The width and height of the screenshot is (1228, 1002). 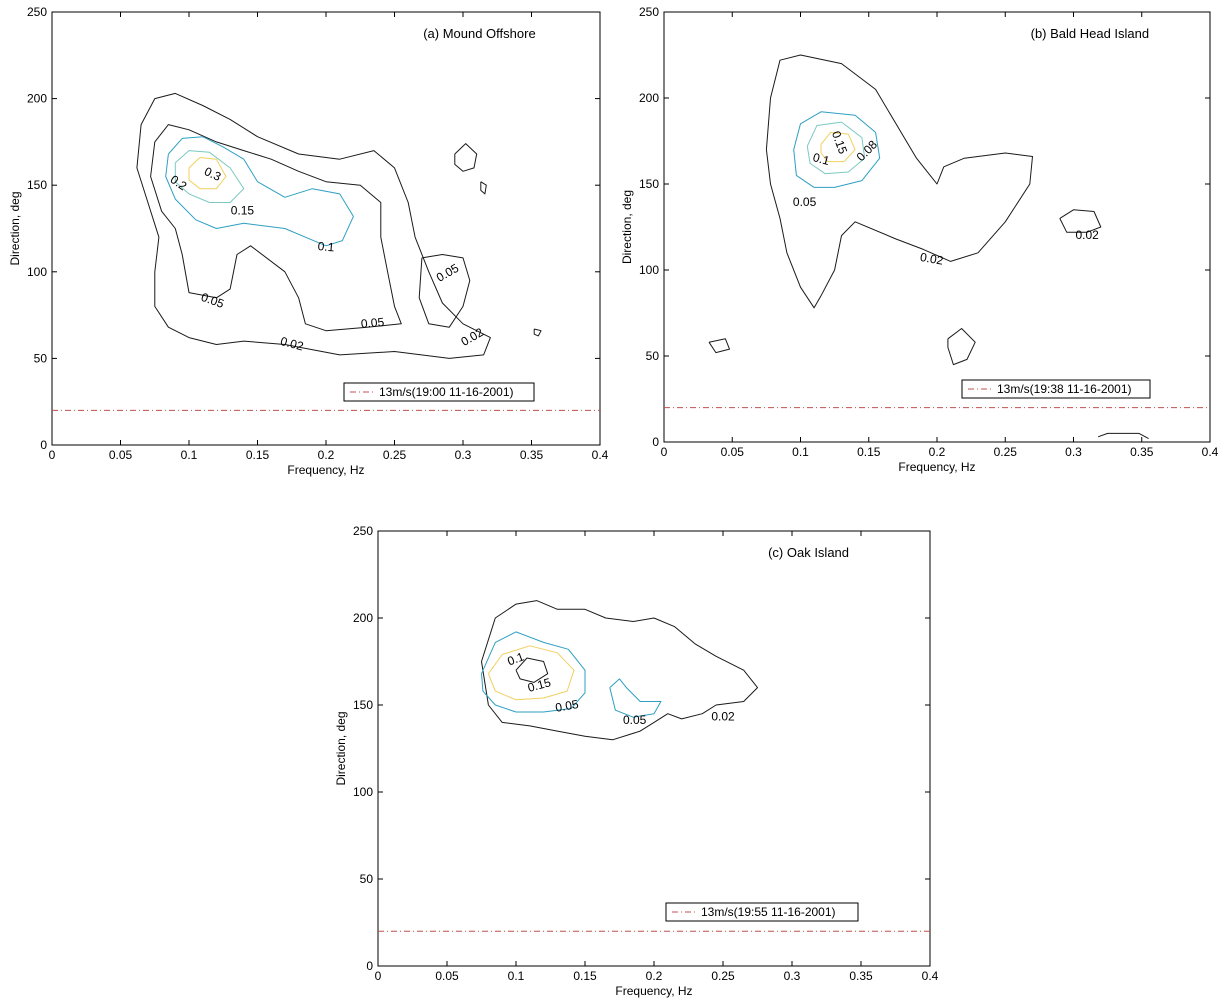 I want to click on panel-label: (c) Oak Island, so click(x=808, y=552).